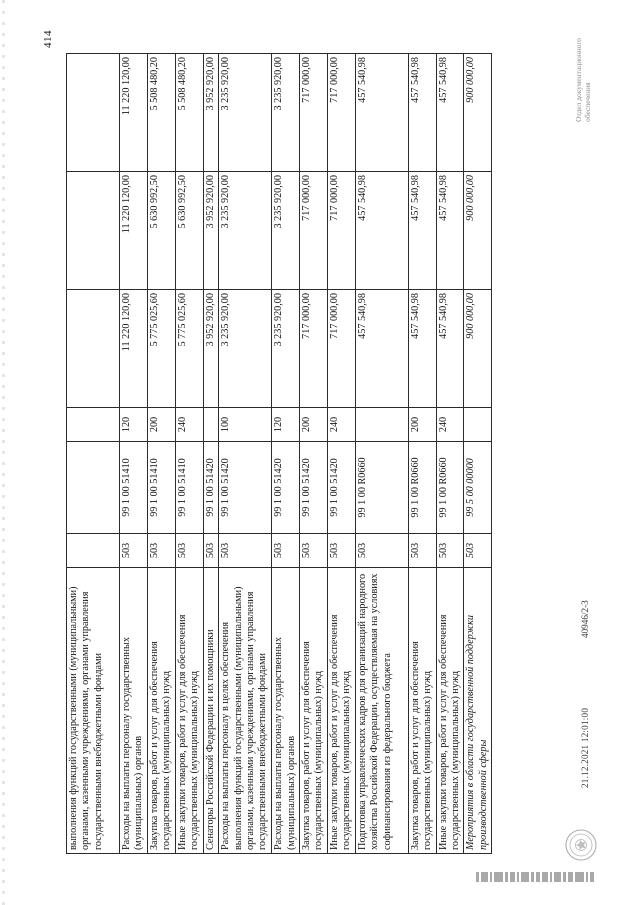 This screenshot has height=905, width=640. I want to click on cell-amount_2023: 900 000,00, so click(477, 230).